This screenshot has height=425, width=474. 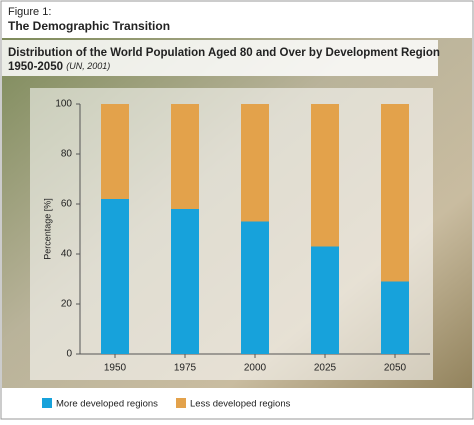 What do you see at coordinates (185, 368) in the screenshot?
I see `x-tick-label: 1975` at bounding box center [185, 368].